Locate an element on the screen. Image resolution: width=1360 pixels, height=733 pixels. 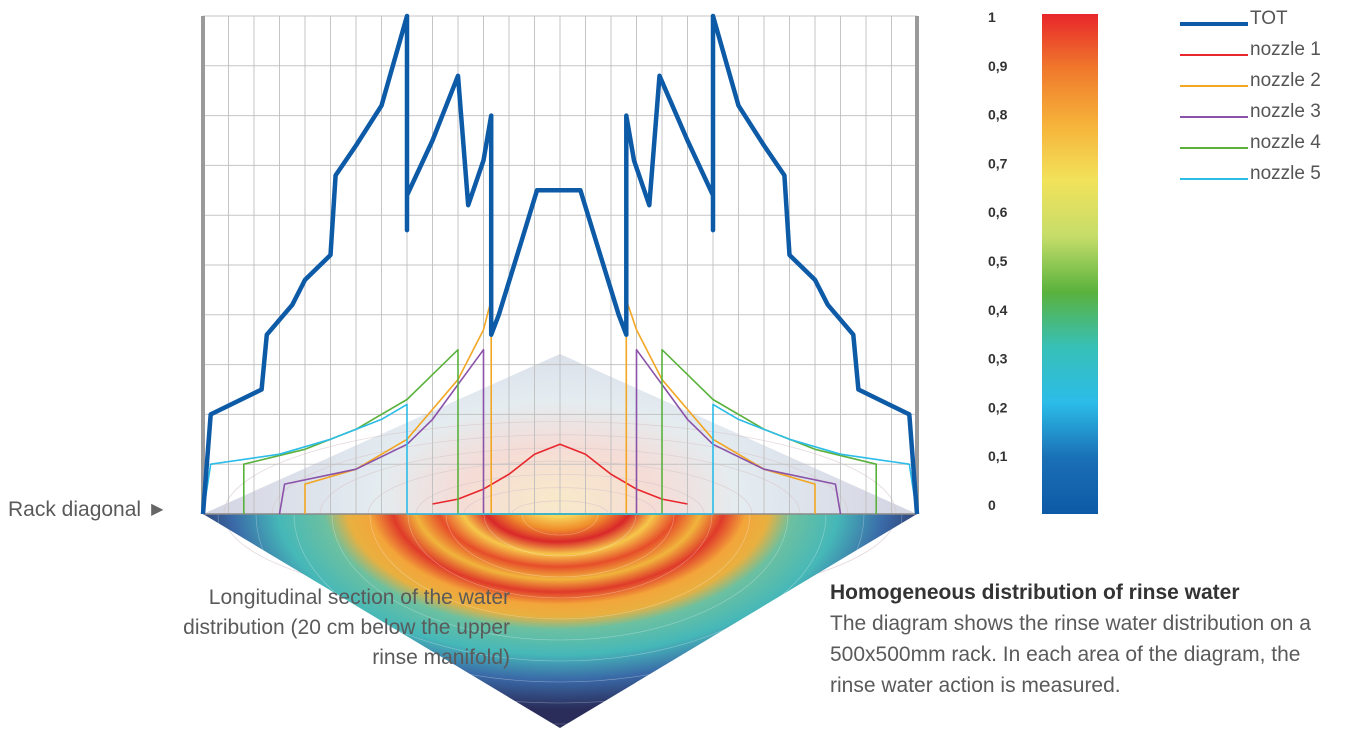
color-scale: 1 0,9 0,8 0,7 0,6 0,5 0,4 0,3 0,2 0,1 0 is located at coordinates (1043, 261).